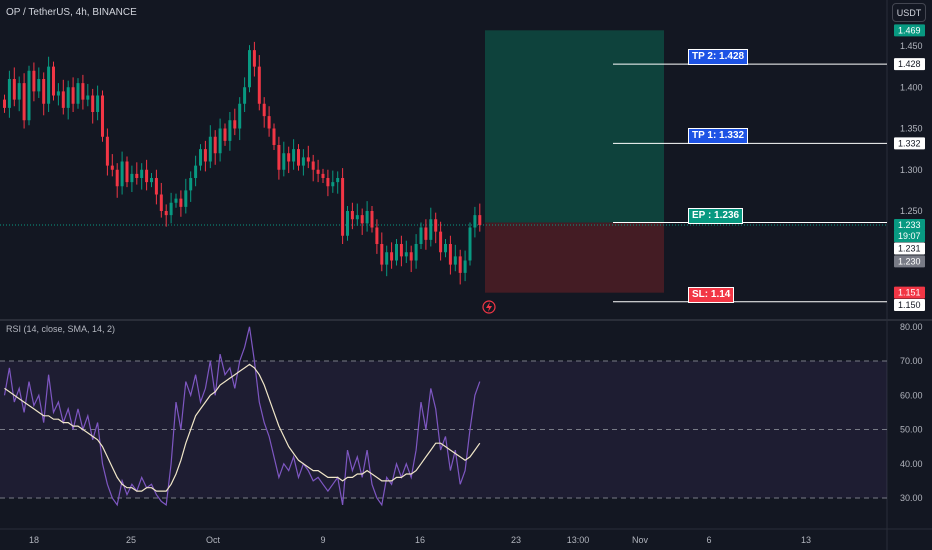 Image resolution: width=932 pixels, height=550 pixels. What do you see at coordinates (574, 257) in the screenshot?
I see `loss-zone` at bounding box center [574, 257].